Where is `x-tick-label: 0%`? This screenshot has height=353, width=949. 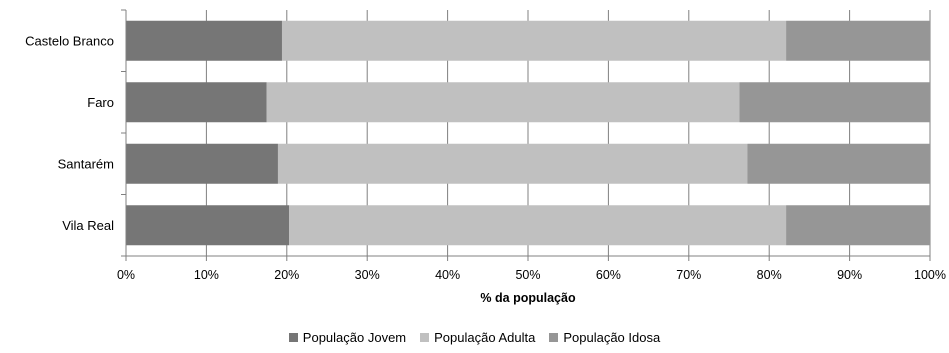 x-tick-label: 0% is located at coordinates (126, 275).